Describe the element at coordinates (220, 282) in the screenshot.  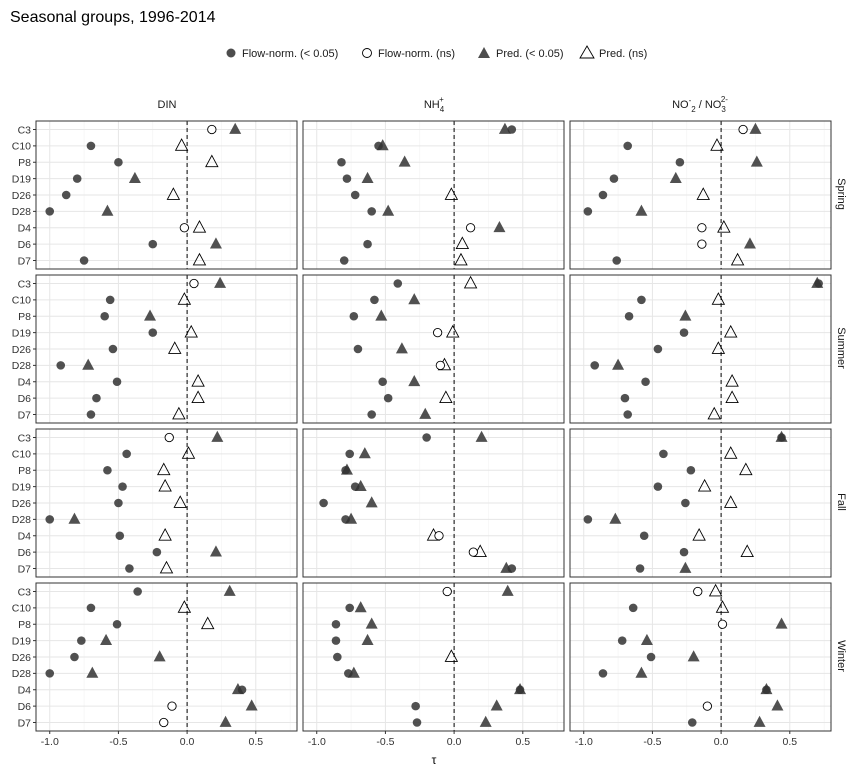
I see `pred-point-c3` at that location.